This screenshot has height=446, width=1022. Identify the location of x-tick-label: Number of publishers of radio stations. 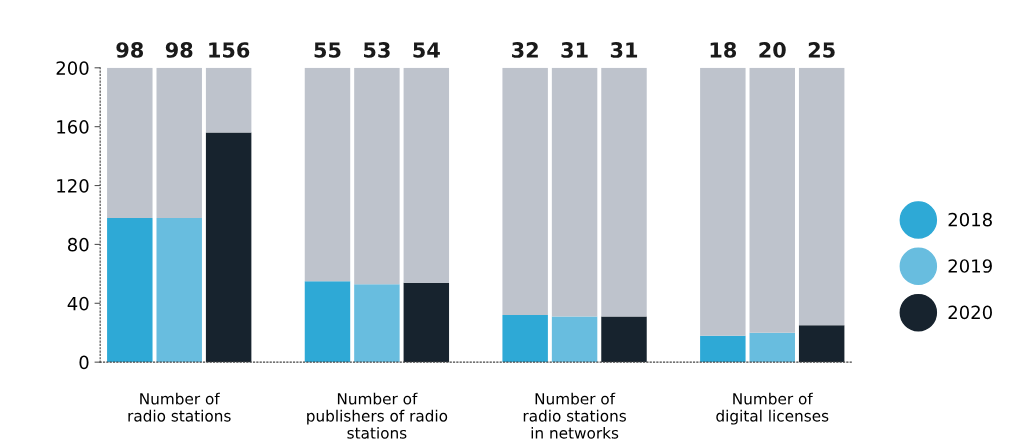
(377, 415).